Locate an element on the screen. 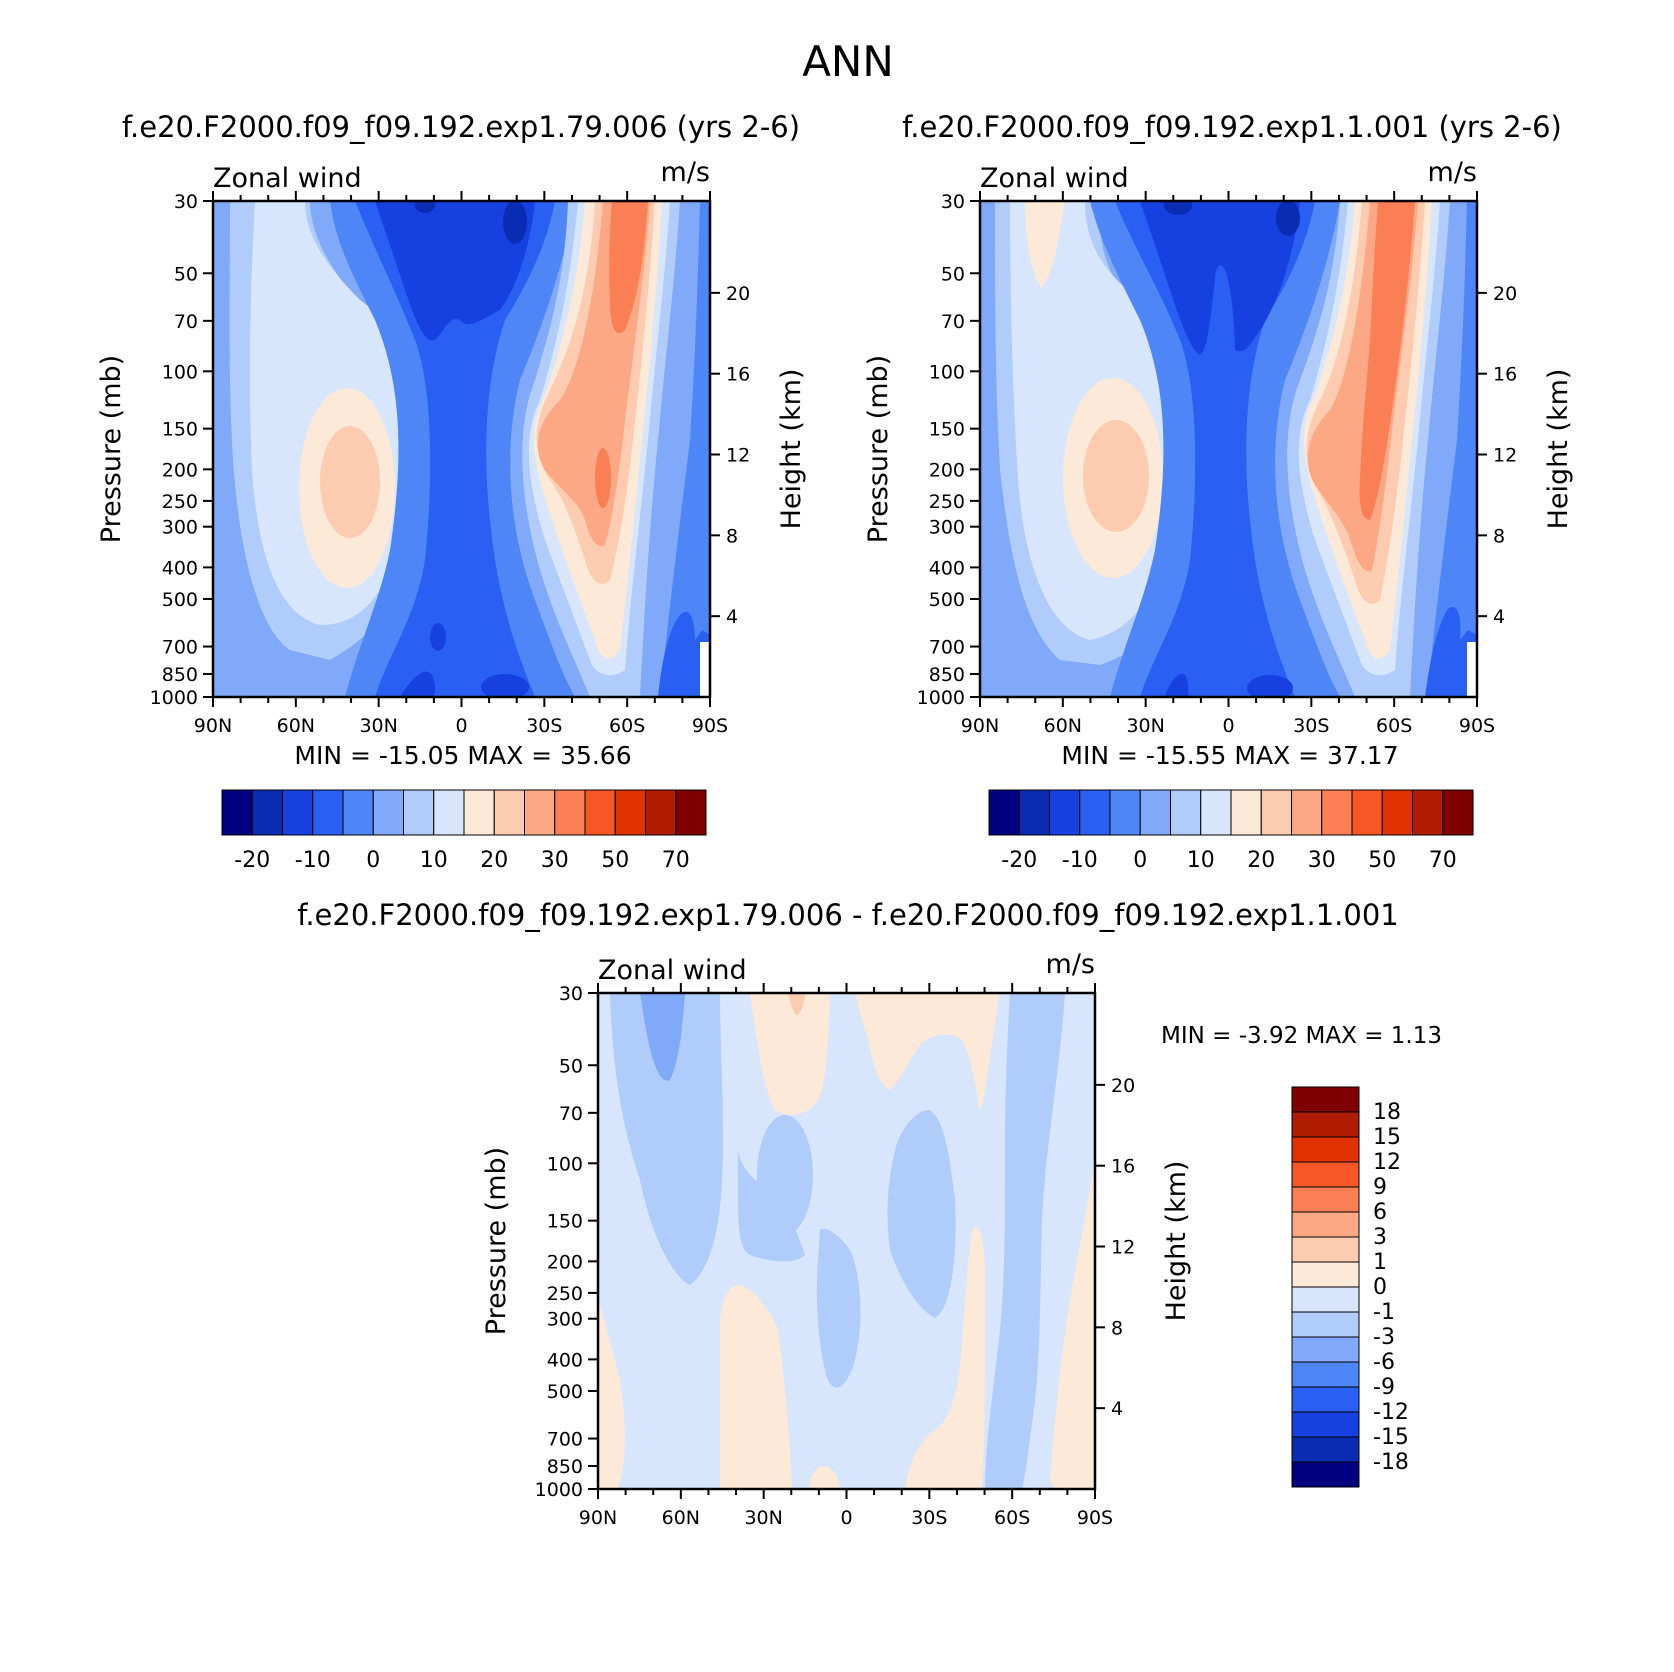 The width and height of the screenshot is (1674, 1672). pressure-tick-label: 700 is located at coordinates (180, 648).